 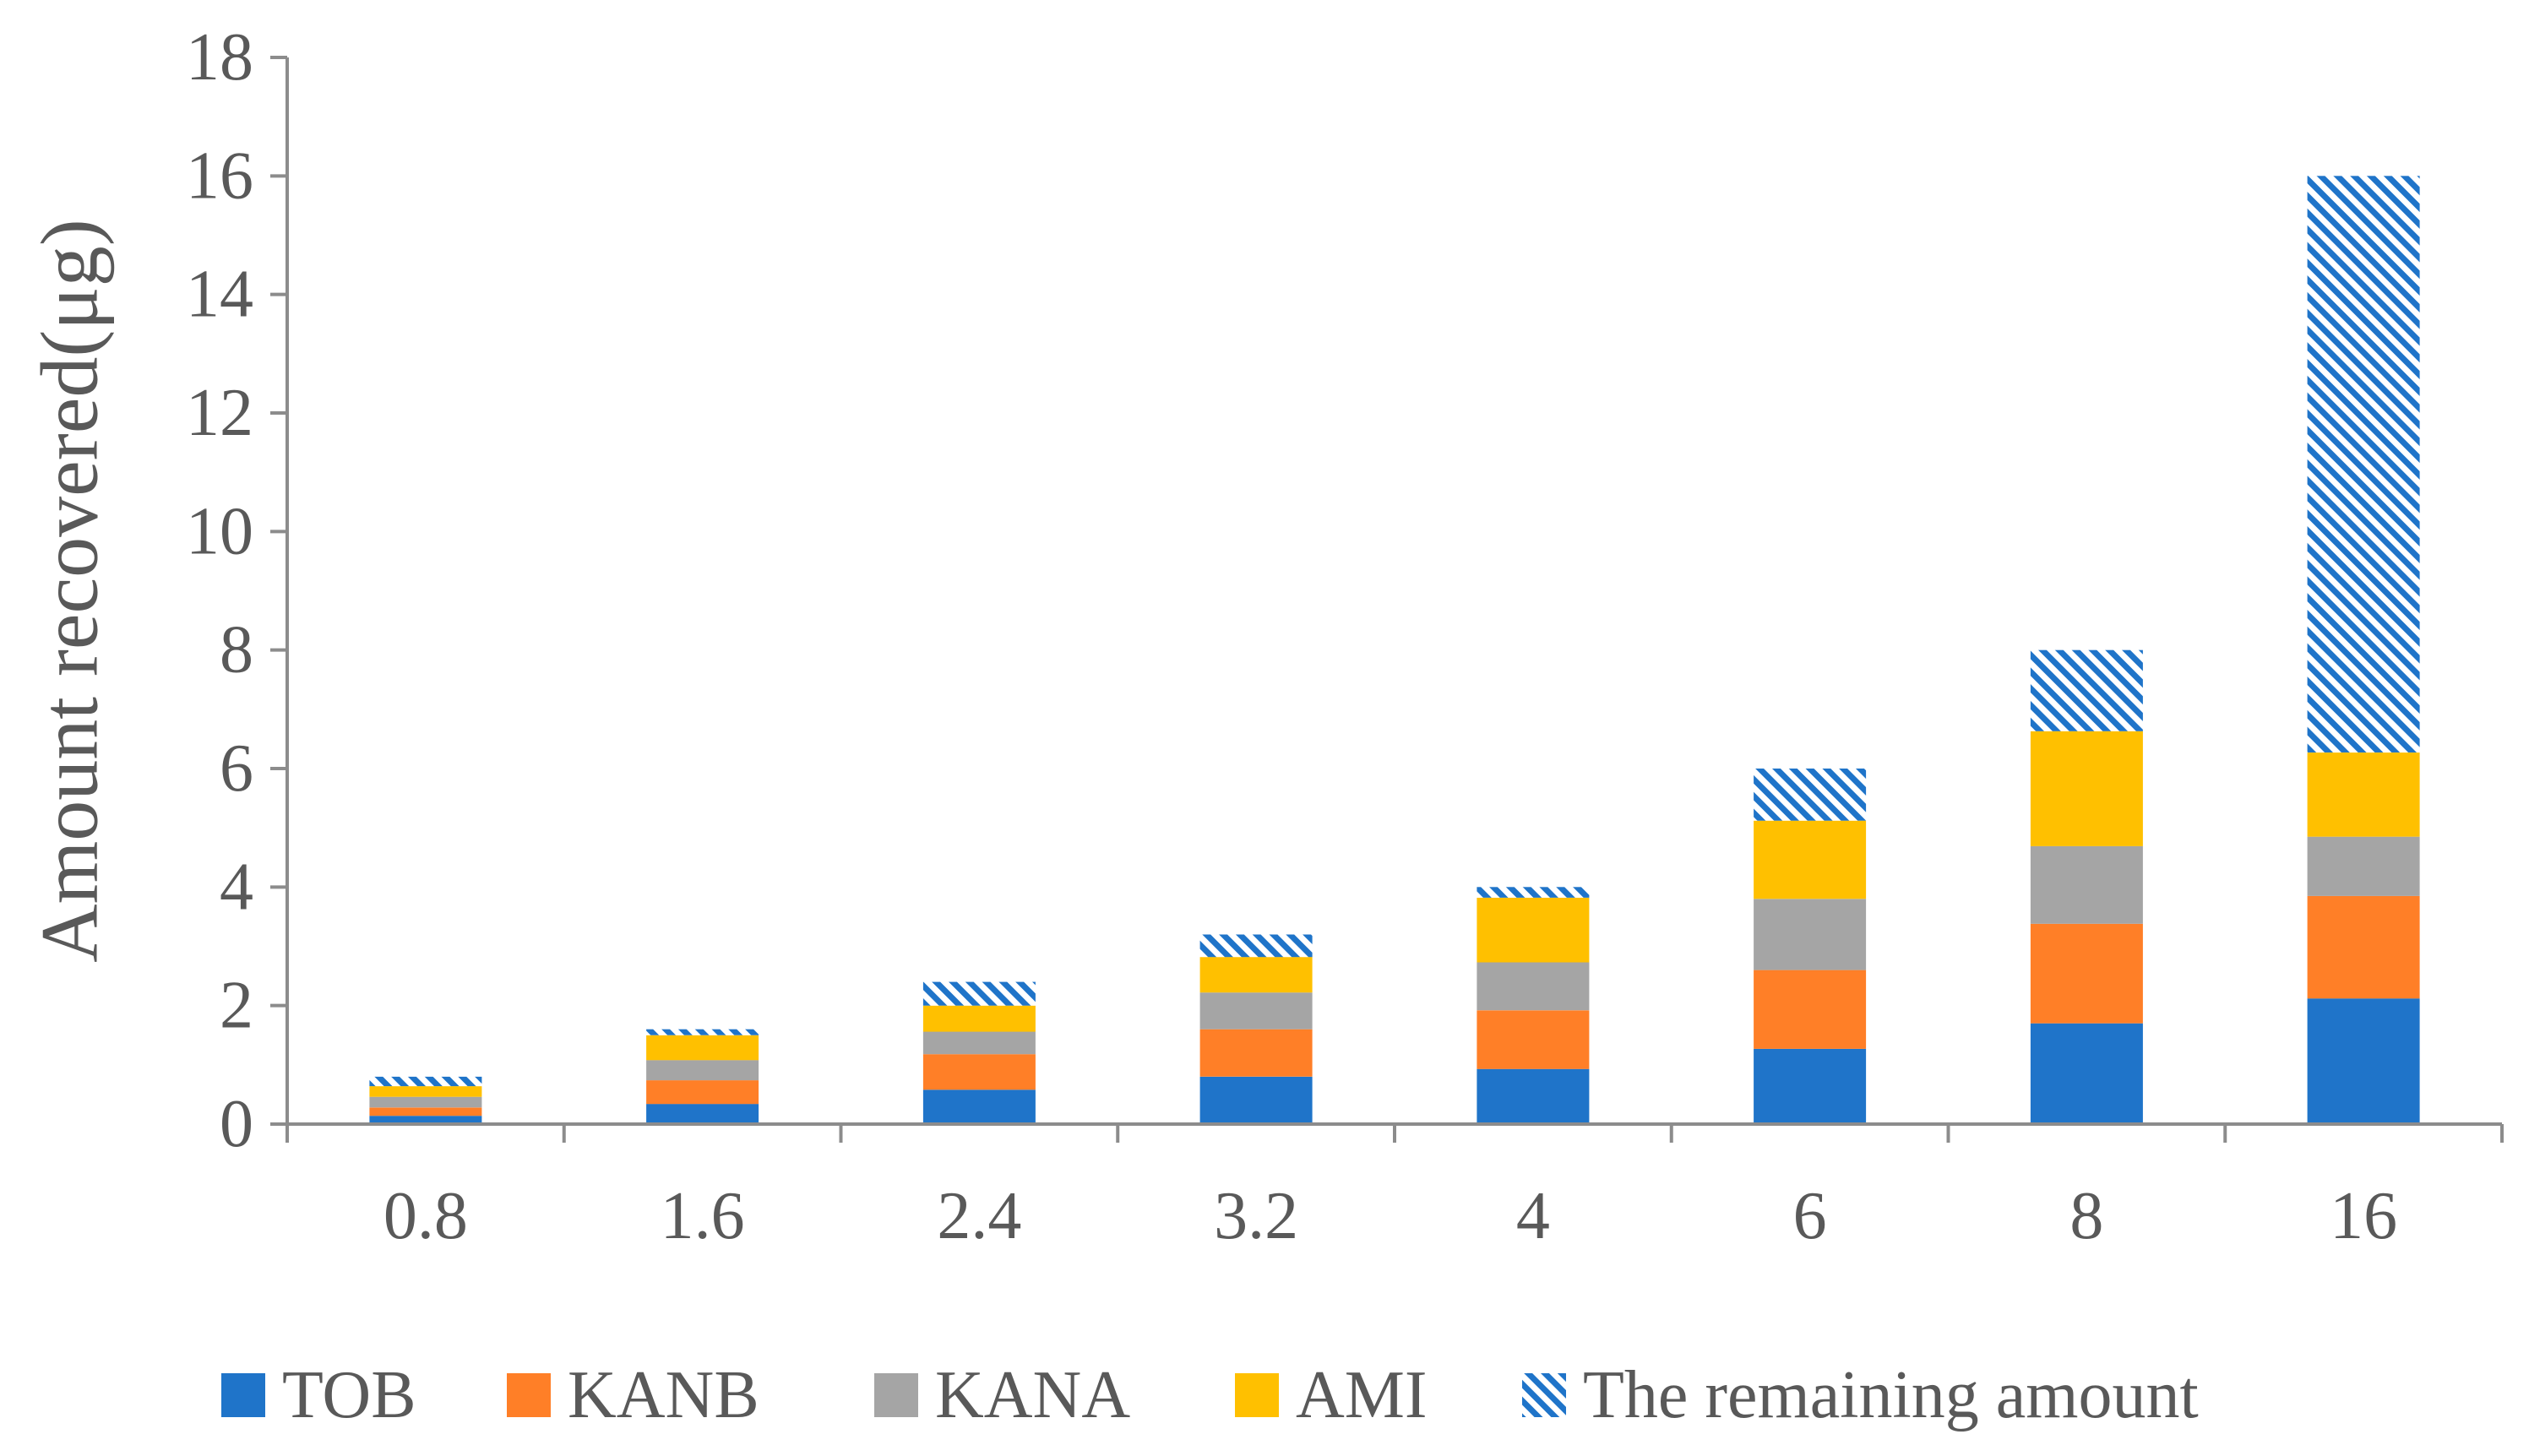 What do you see at coordinates (425, 1102) in the screenshot?
I see `bar-segment-kana-0.8` at bounding box center [425, 1102].